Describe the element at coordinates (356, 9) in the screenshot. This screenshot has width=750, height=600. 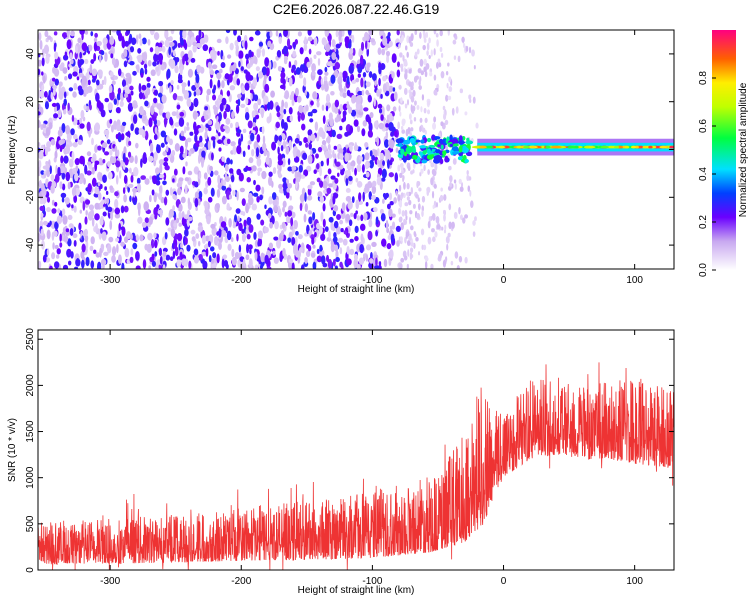
I see `figure-title: C2E6.2026.087.22.46.G19` at that location.